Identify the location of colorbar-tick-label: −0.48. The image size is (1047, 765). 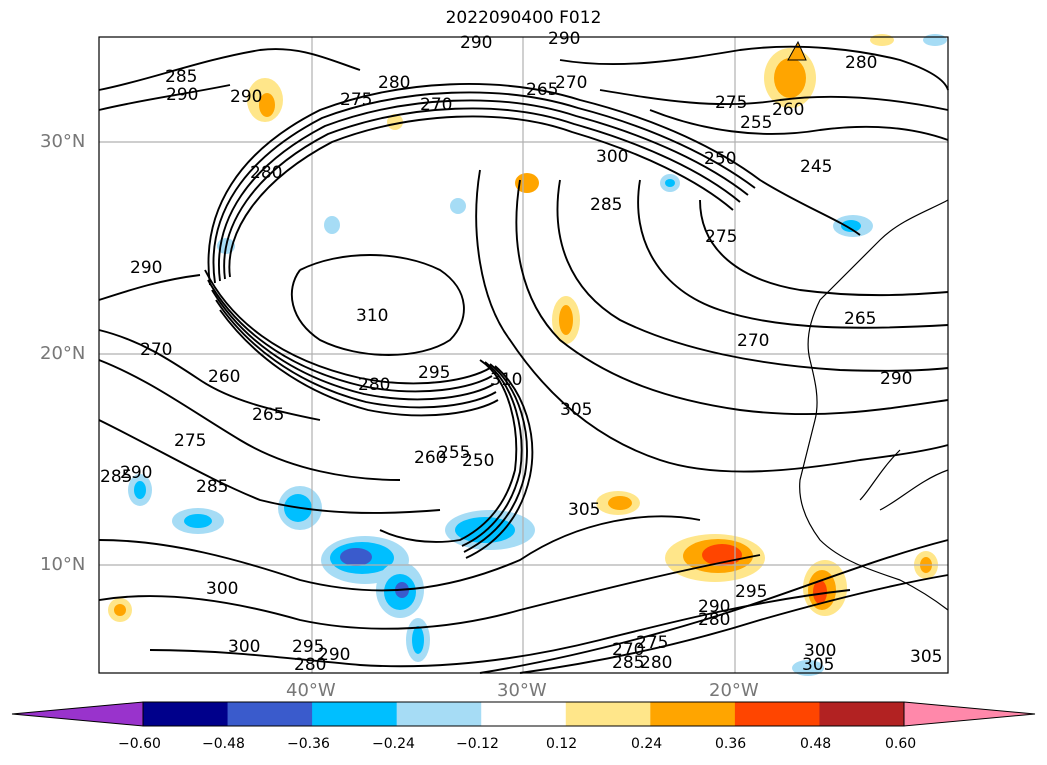
(223, 744).